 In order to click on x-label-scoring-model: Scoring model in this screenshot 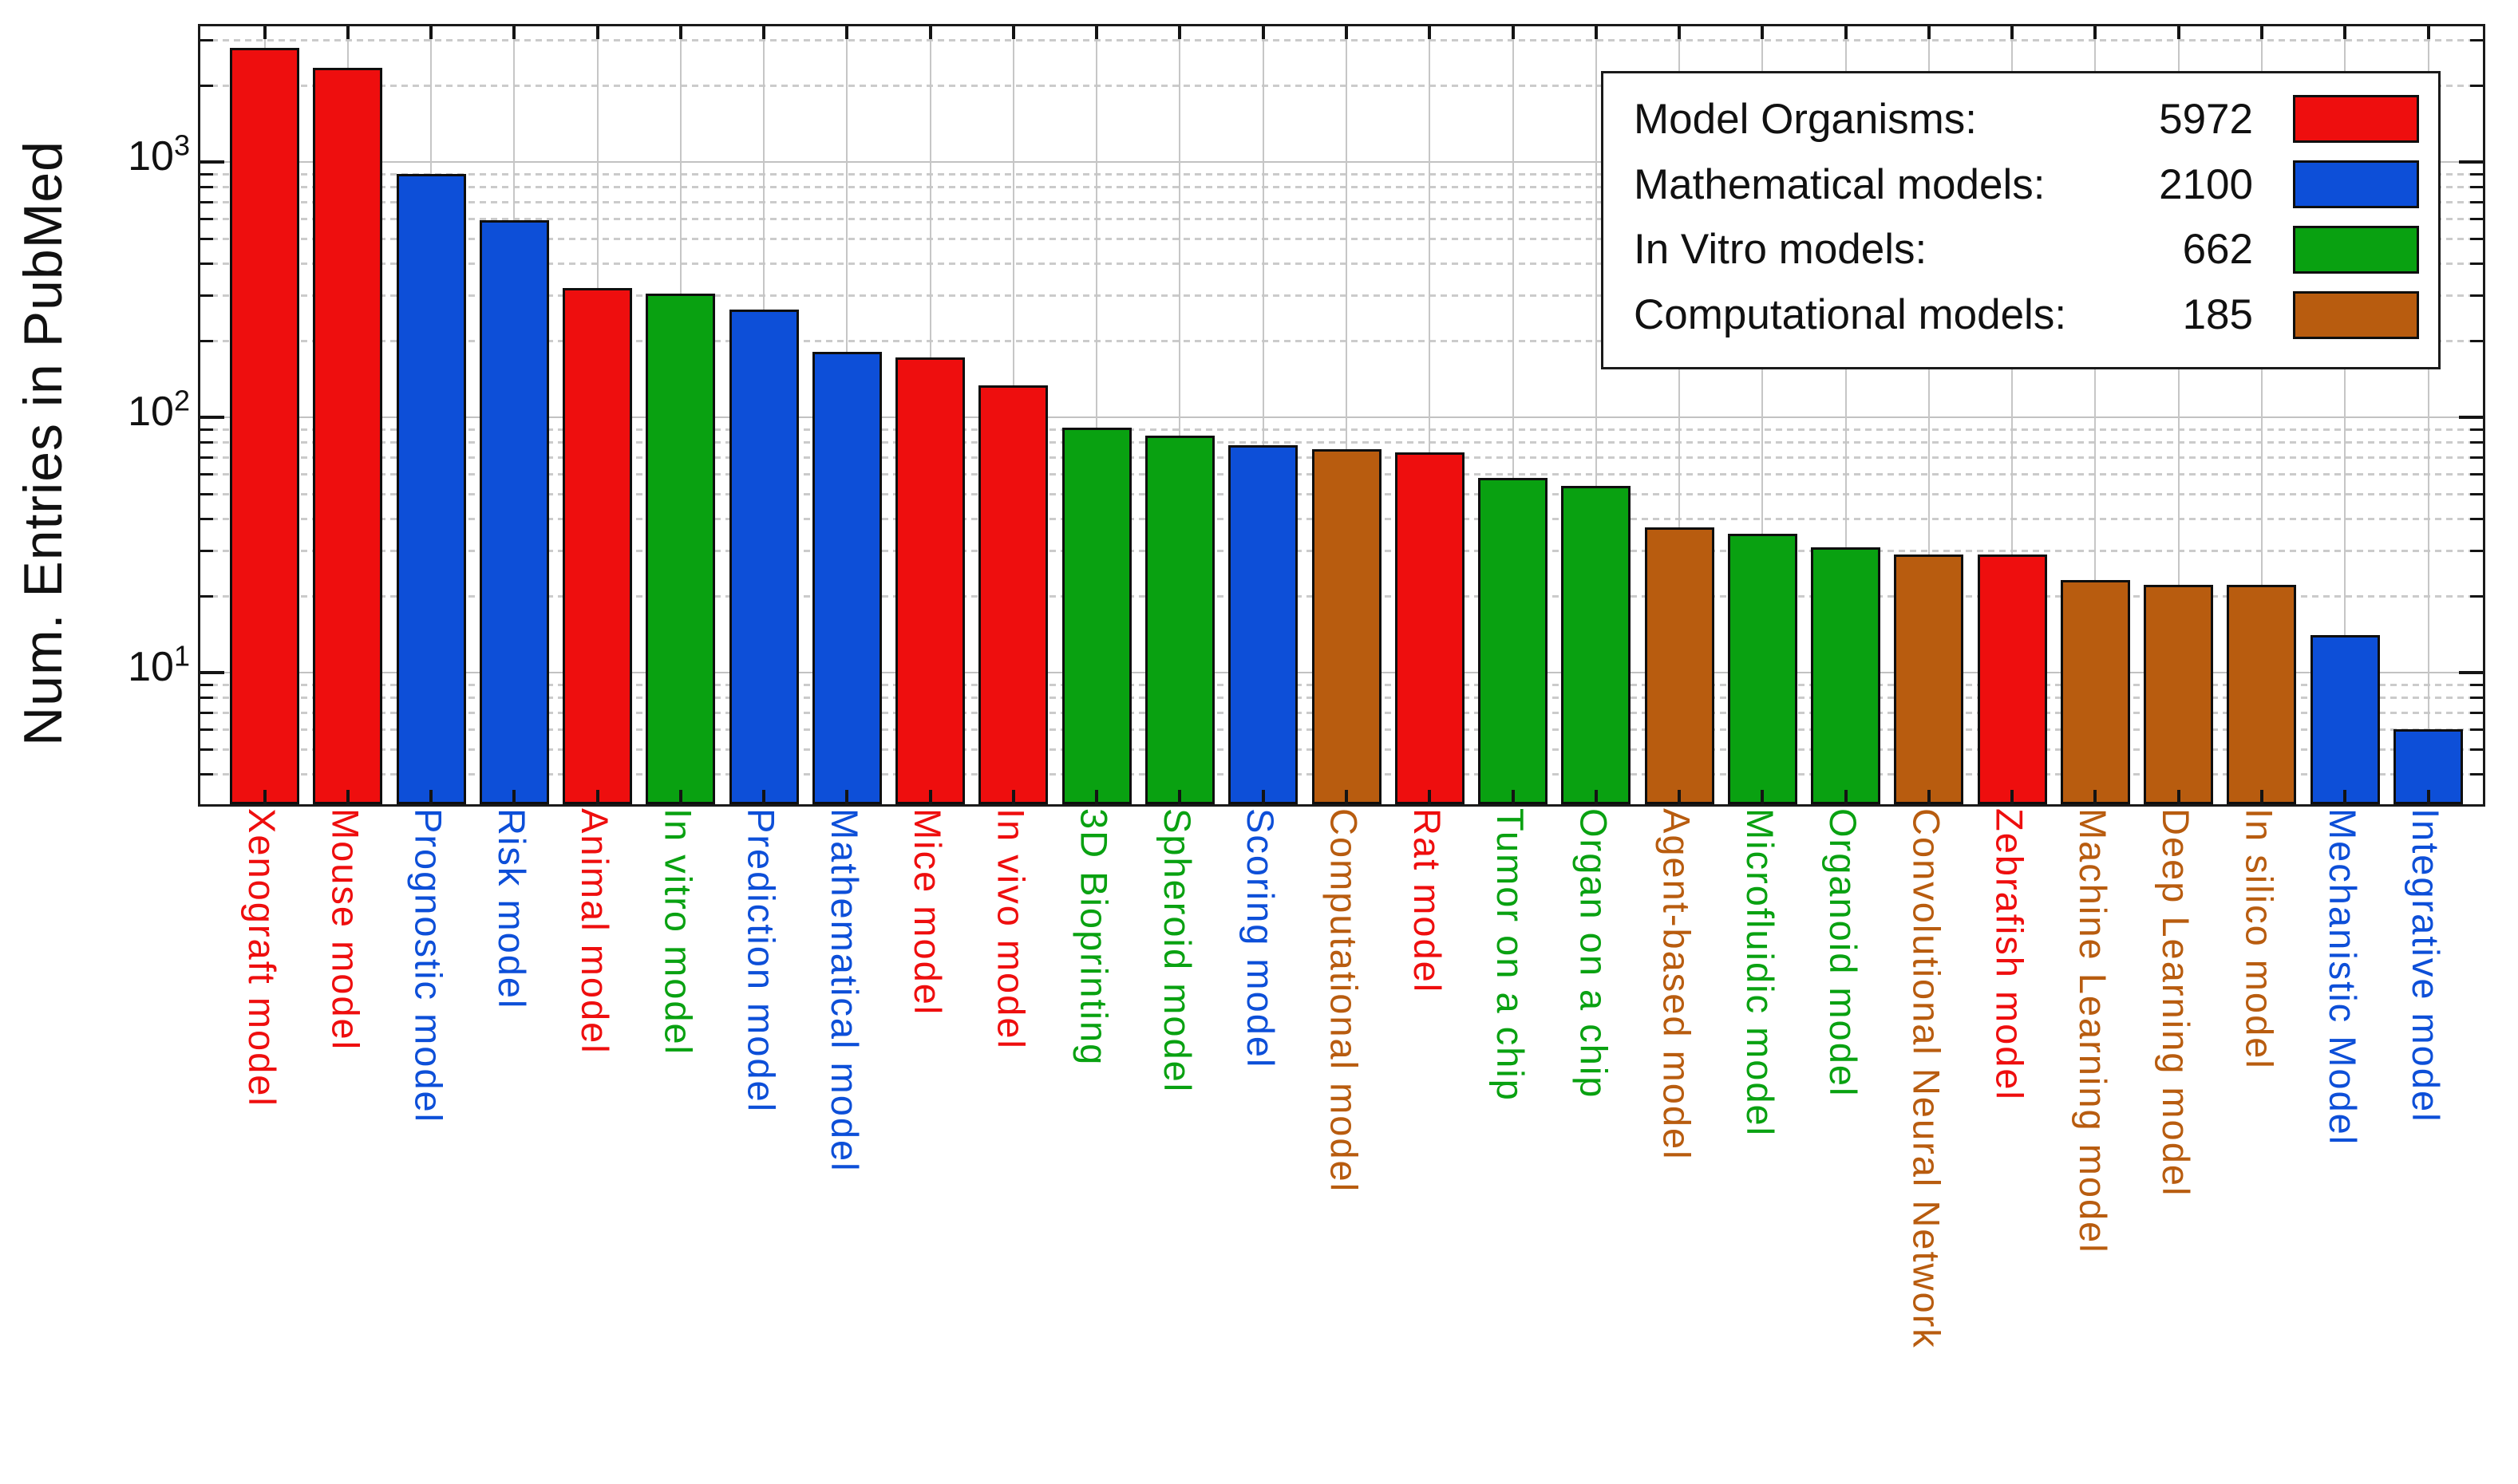, I will do `click(1261, 938)`.